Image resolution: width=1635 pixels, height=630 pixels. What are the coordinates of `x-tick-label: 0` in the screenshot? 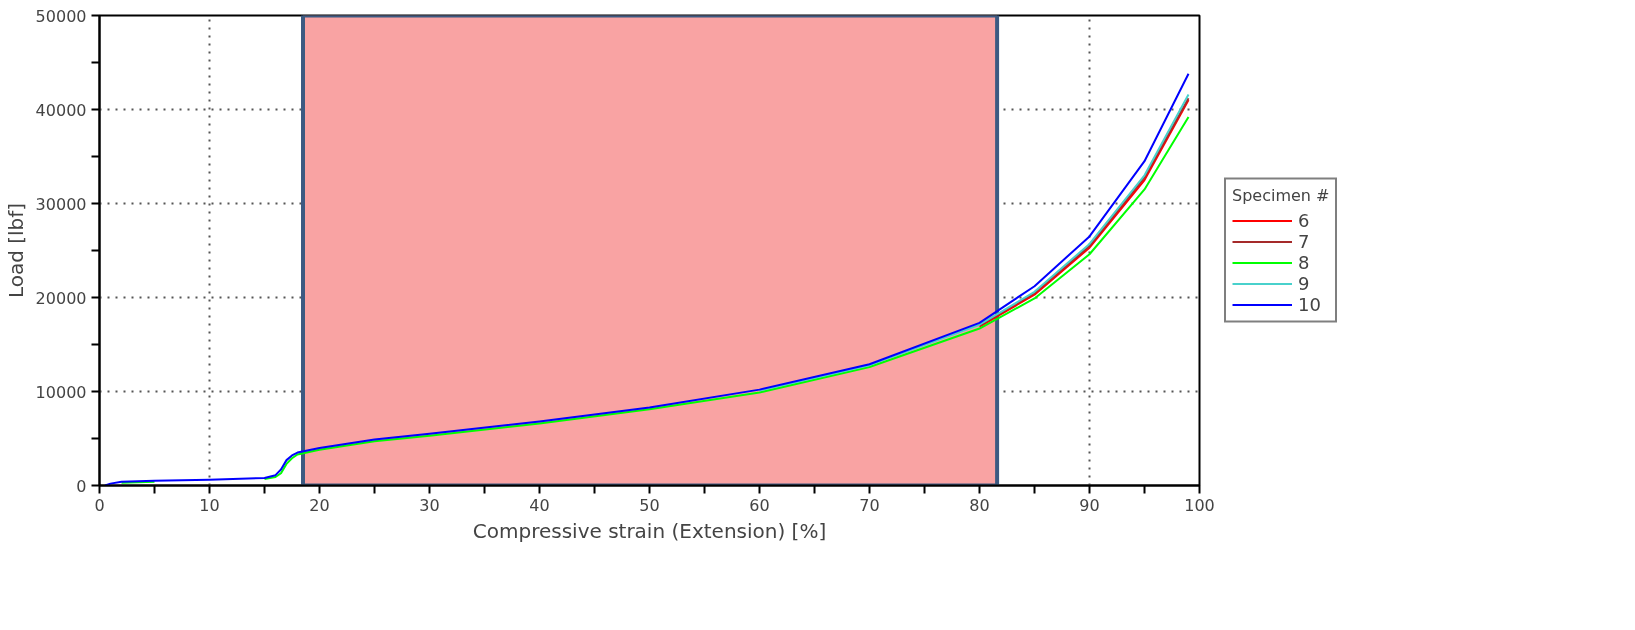 It's located at (99, 505).